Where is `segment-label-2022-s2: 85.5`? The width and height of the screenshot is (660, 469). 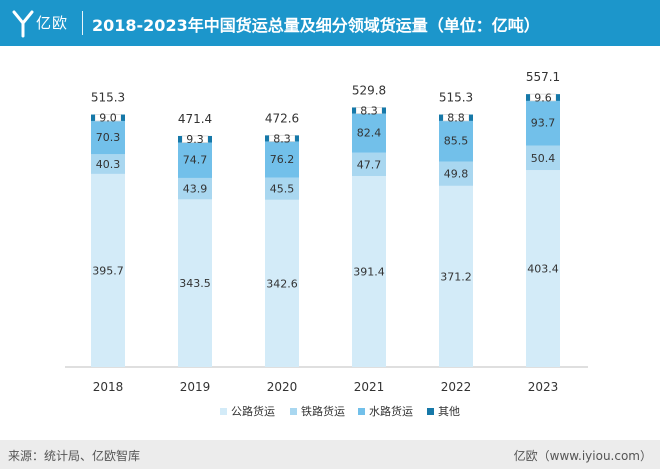
segment-label-2022-s2: 85.5 is located at coordinates (456, 141).